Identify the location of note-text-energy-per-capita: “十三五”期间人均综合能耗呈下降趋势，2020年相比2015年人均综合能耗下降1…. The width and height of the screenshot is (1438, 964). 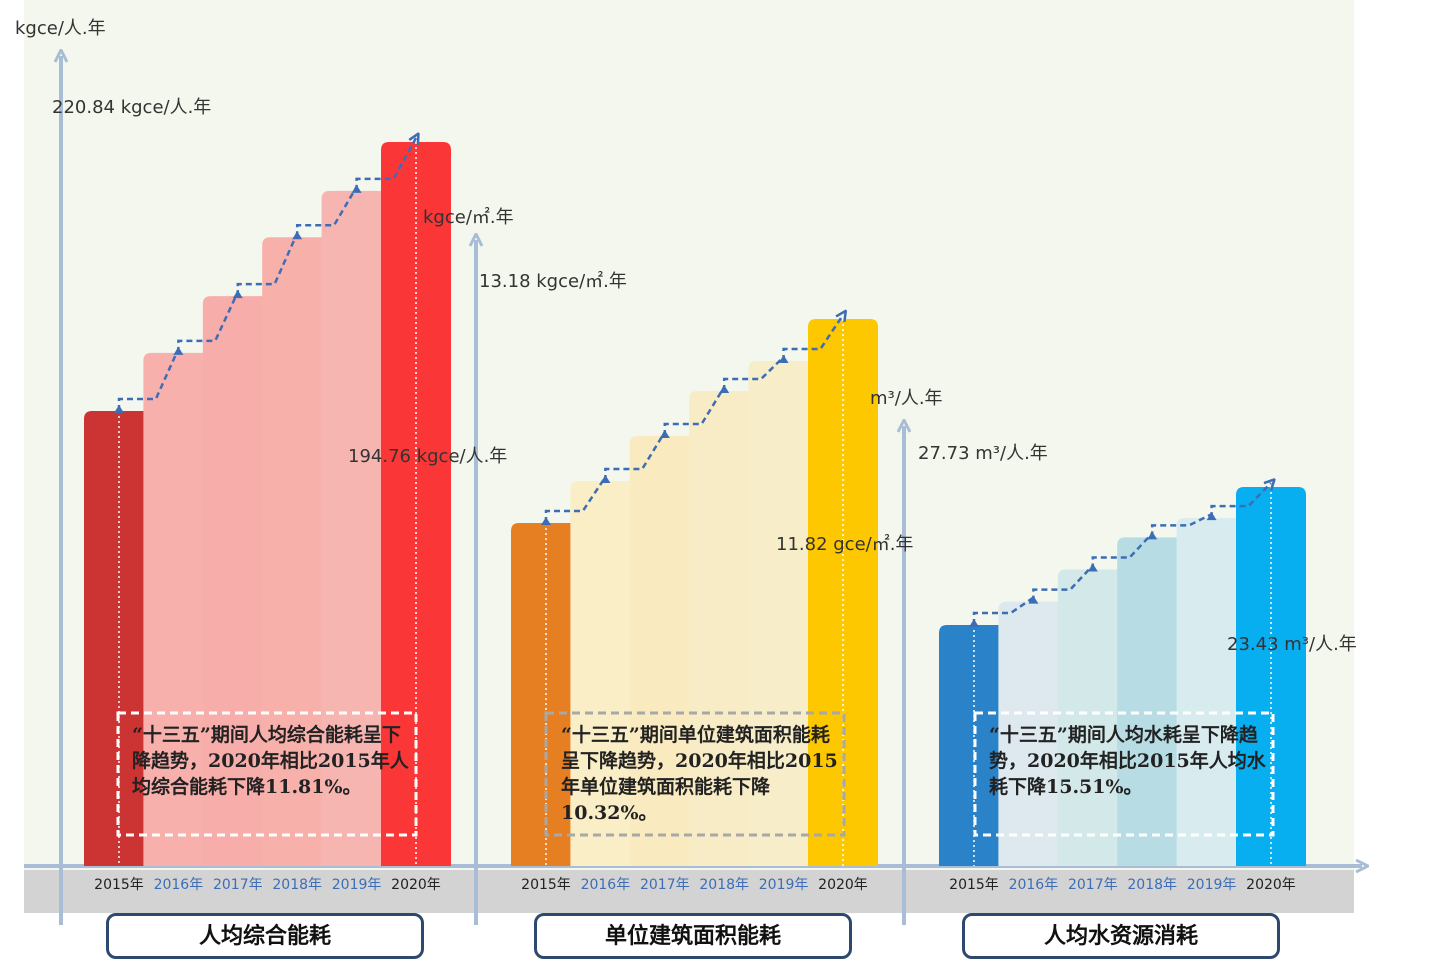
(270, 761).